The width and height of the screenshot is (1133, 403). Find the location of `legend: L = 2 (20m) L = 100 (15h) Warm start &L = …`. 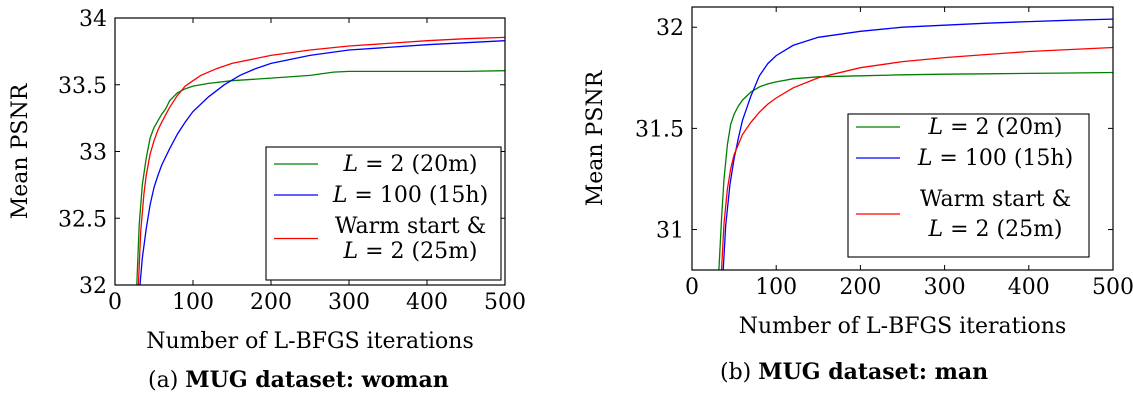

legend: L = 2 (20m) L = 100 (15h) Warm start &L = … is located at coordinates (383, 213).